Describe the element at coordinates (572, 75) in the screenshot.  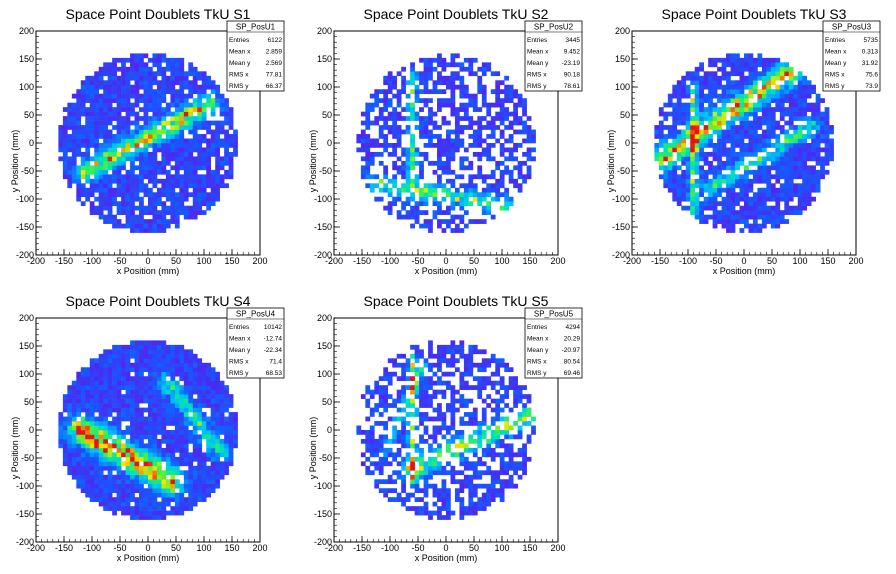
I see `stats-value: 90.18` at that location.